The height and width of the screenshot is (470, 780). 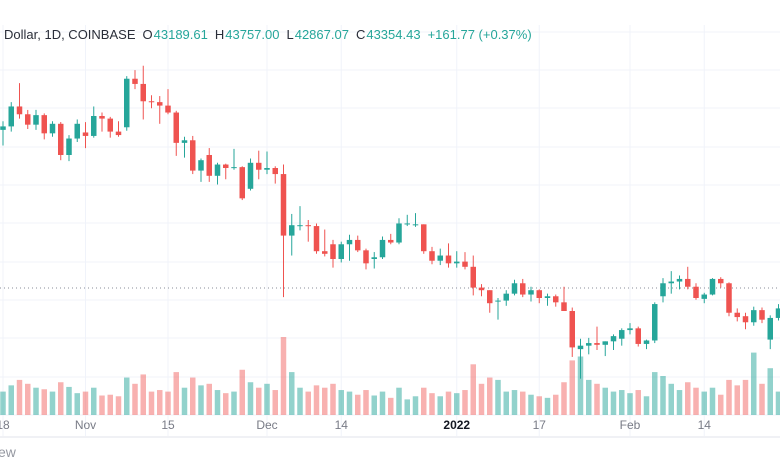 What do you see at coordinates (175, 34) in the screenshot?
I see `ohlc-open: O 43189.61` at bounding box center [175, 34].